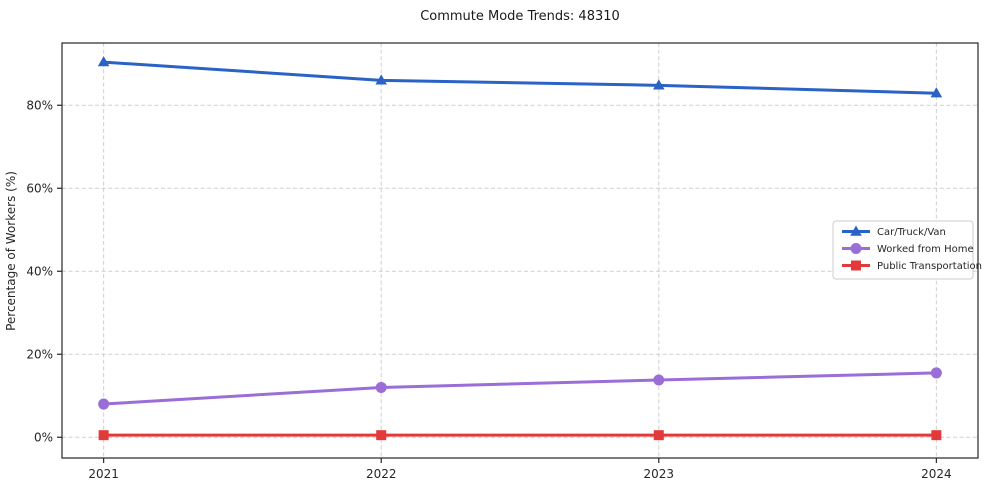  Describe the element at coordinates (659, 474) in the screenshot. I see `x-tick-label: 2023` at that location.